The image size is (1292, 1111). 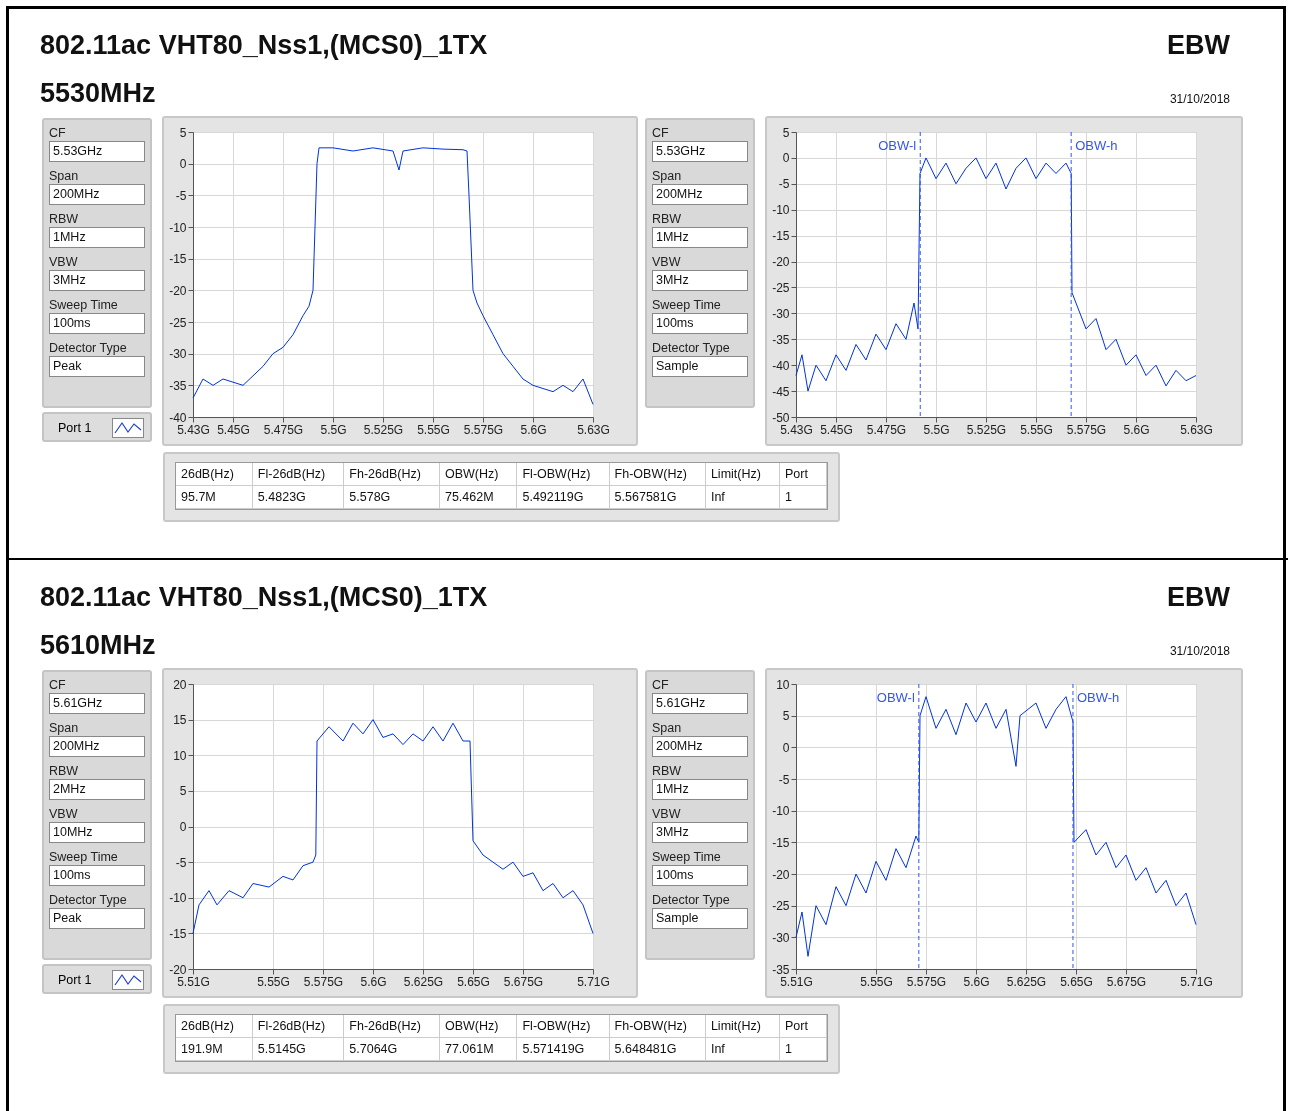 I want to click on text: 1, so click(x=803, y=497).